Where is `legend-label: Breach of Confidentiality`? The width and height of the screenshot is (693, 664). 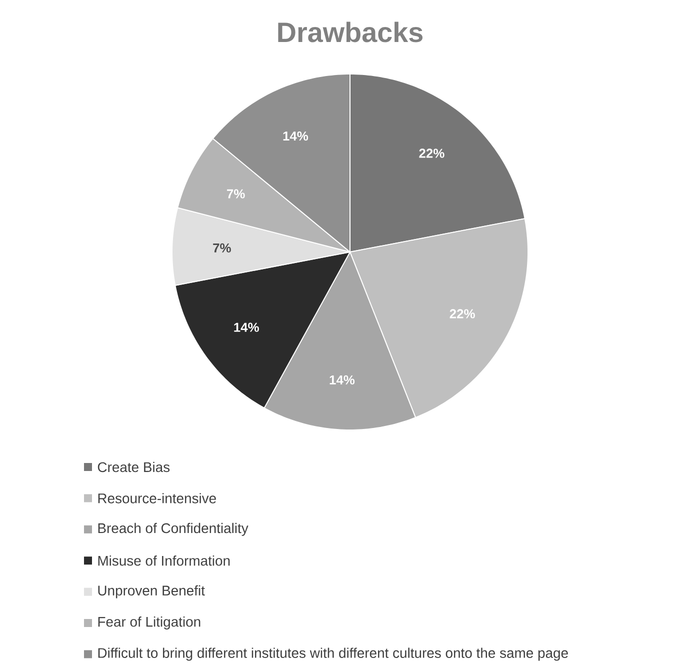
legend-label: Breach of Confidentiality is located at coordinates (173, 529).